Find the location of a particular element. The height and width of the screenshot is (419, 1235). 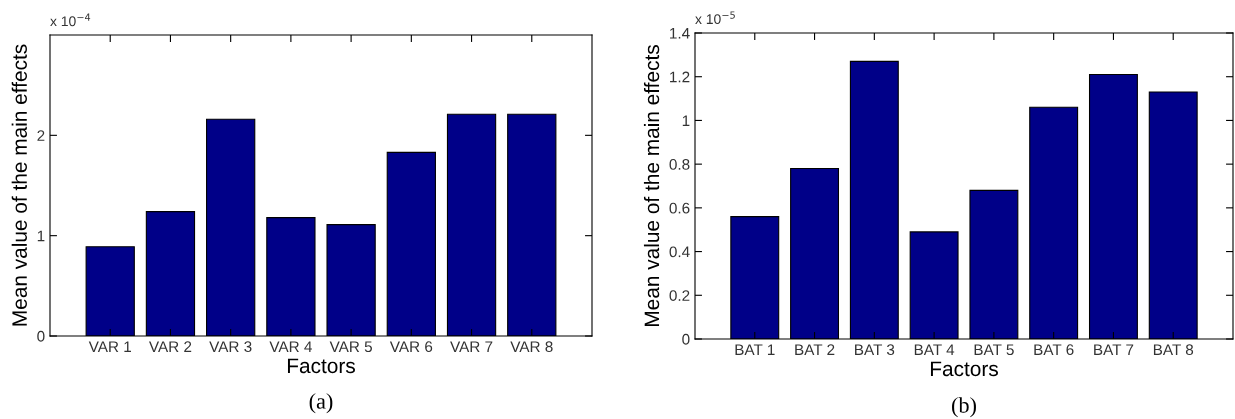

x-tick-label: VAR 5 is located at coordinates (350, 347).